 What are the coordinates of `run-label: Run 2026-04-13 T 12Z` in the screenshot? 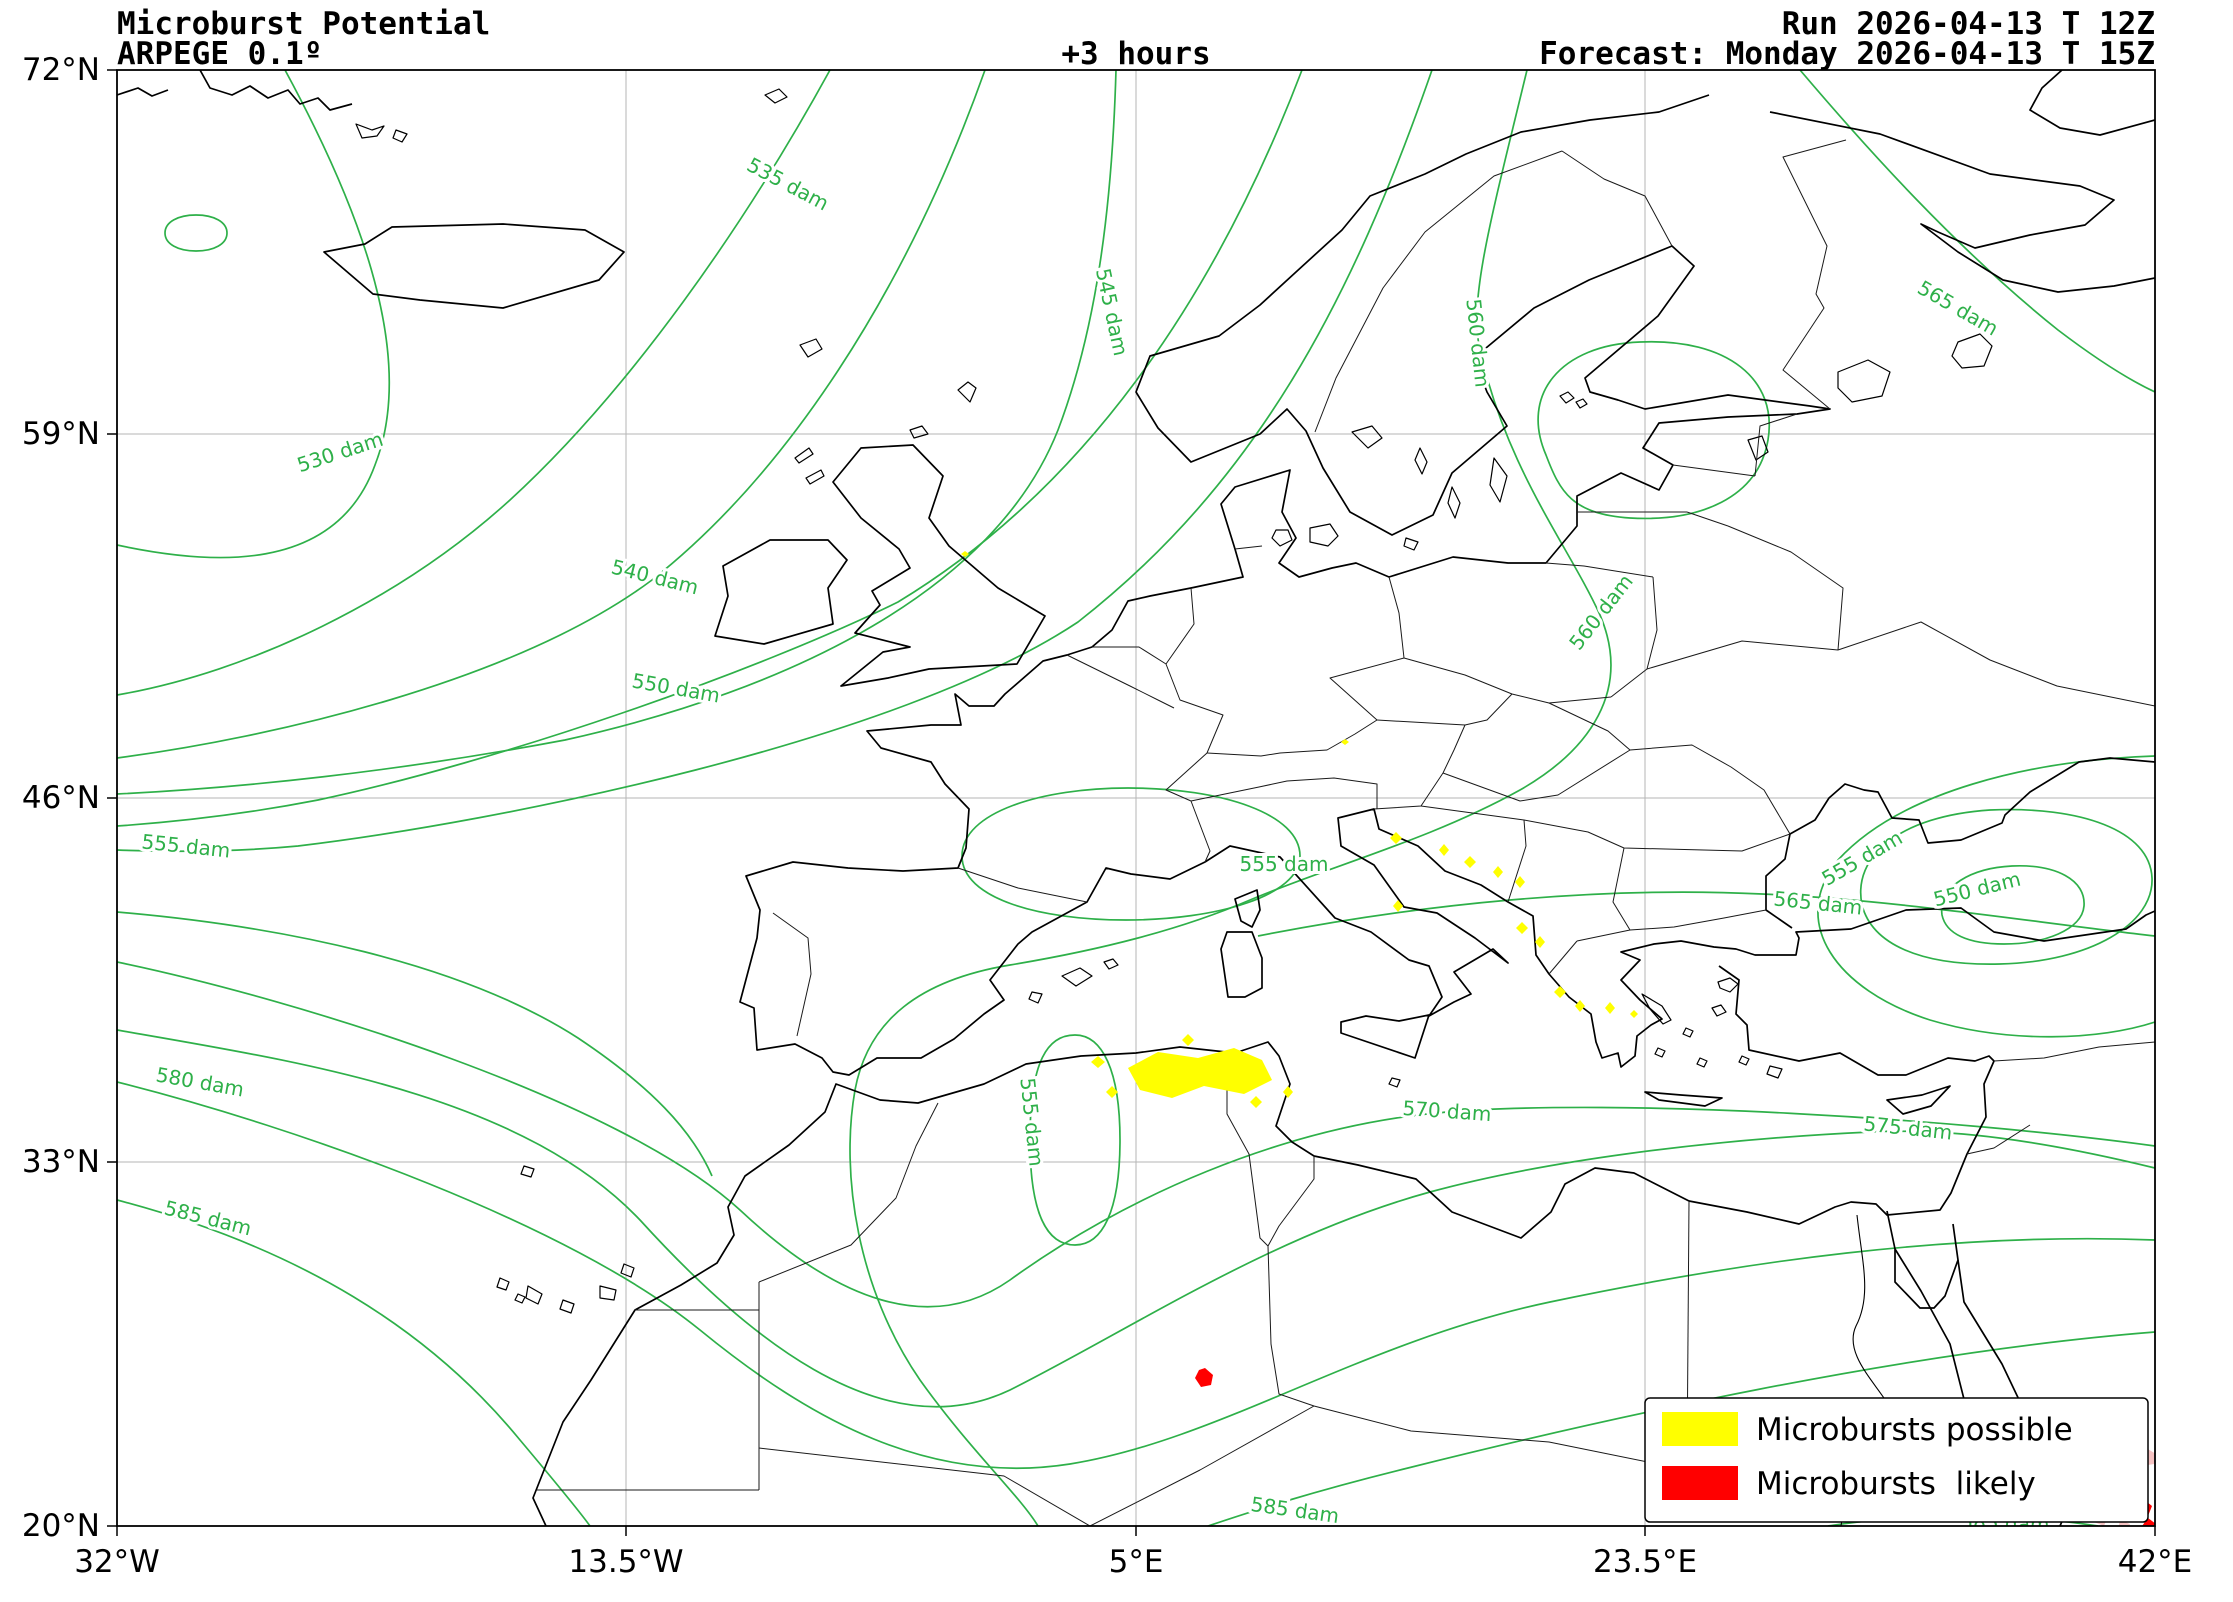 It's located at (1968, 24).